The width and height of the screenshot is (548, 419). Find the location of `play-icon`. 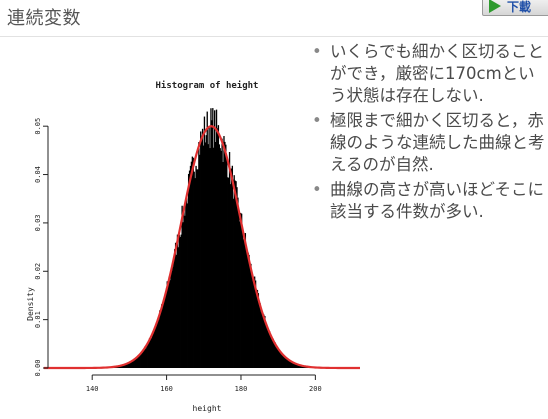

play-icon is located at coordinates (495, 6).